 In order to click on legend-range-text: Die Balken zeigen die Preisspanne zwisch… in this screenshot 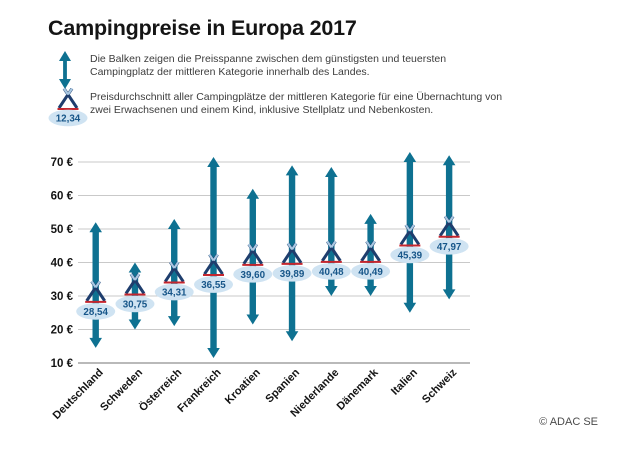, I will do `click(268, 65)`.